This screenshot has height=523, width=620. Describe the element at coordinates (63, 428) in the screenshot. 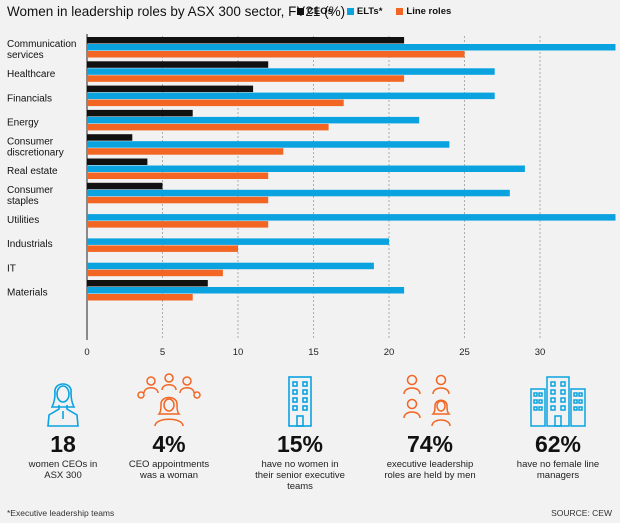

I see `stat-women-ceos: 18 women CEOs in ASX 300` at that location.